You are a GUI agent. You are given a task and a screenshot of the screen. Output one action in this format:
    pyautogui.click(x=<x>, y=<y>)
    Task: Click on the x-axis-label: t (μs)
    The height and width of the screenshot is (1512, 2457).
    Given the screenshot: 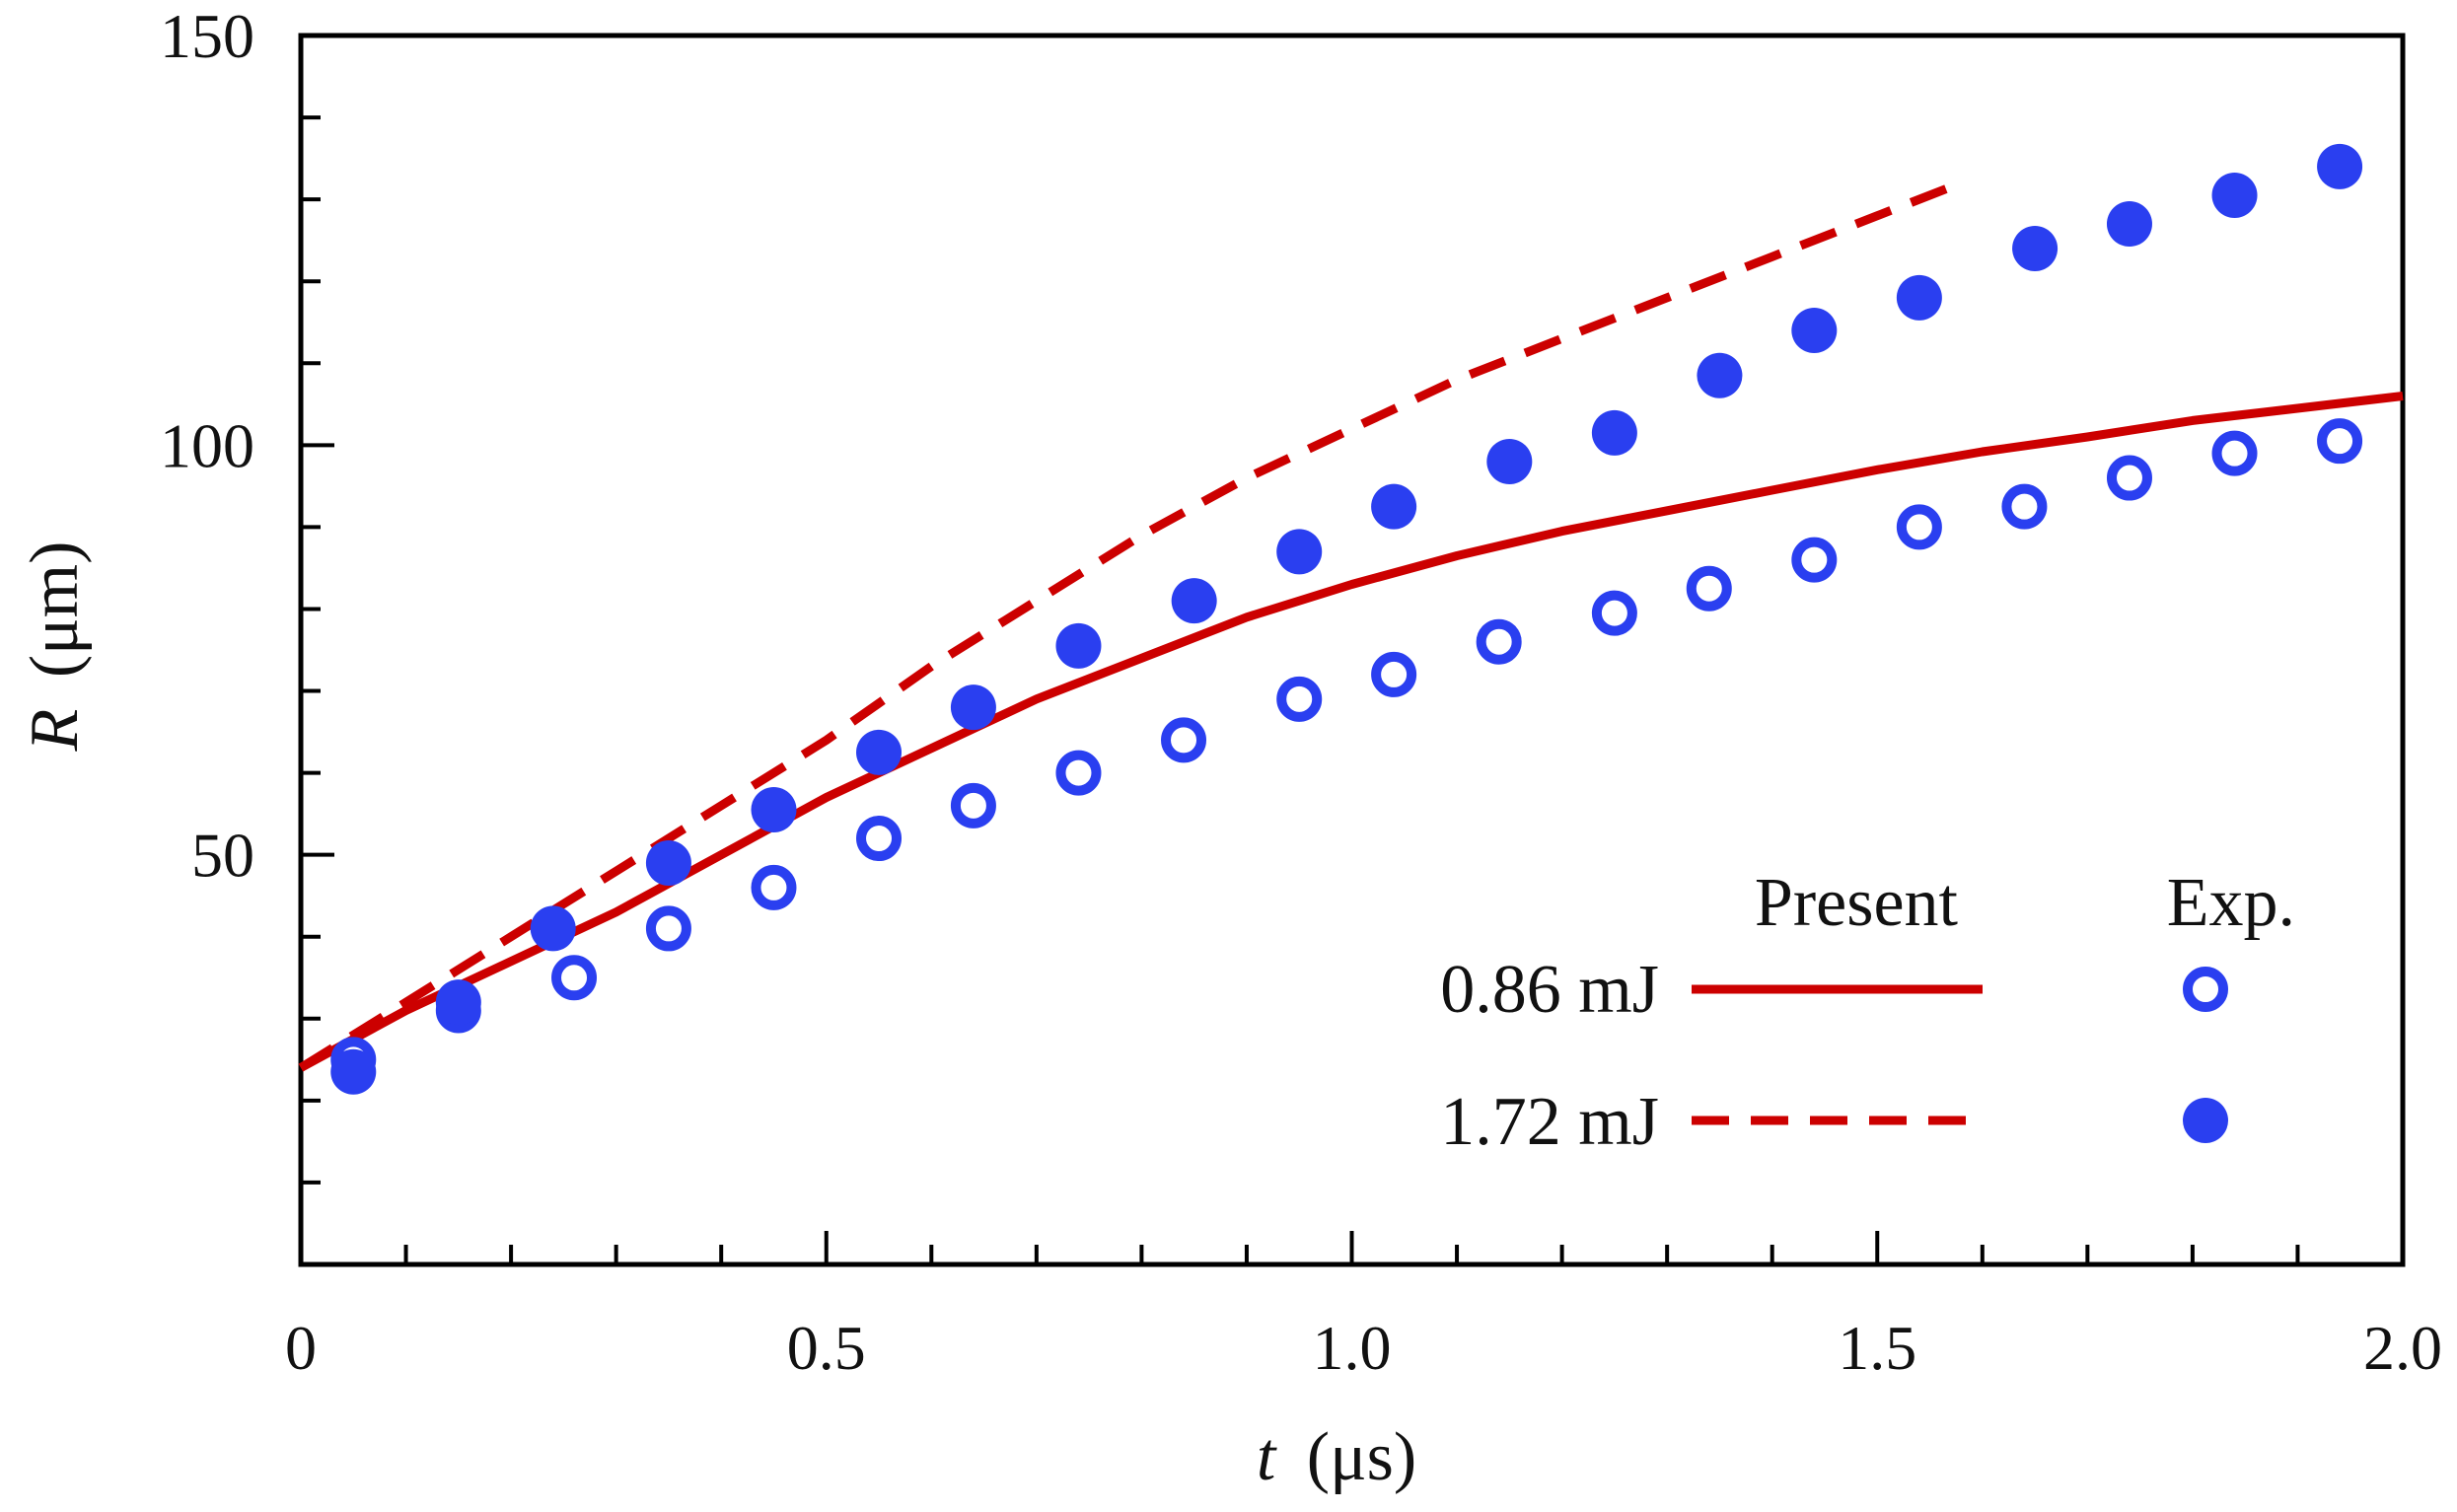 What is the action you would take?
    pyautogui.click(x=1336, y=1457)
    